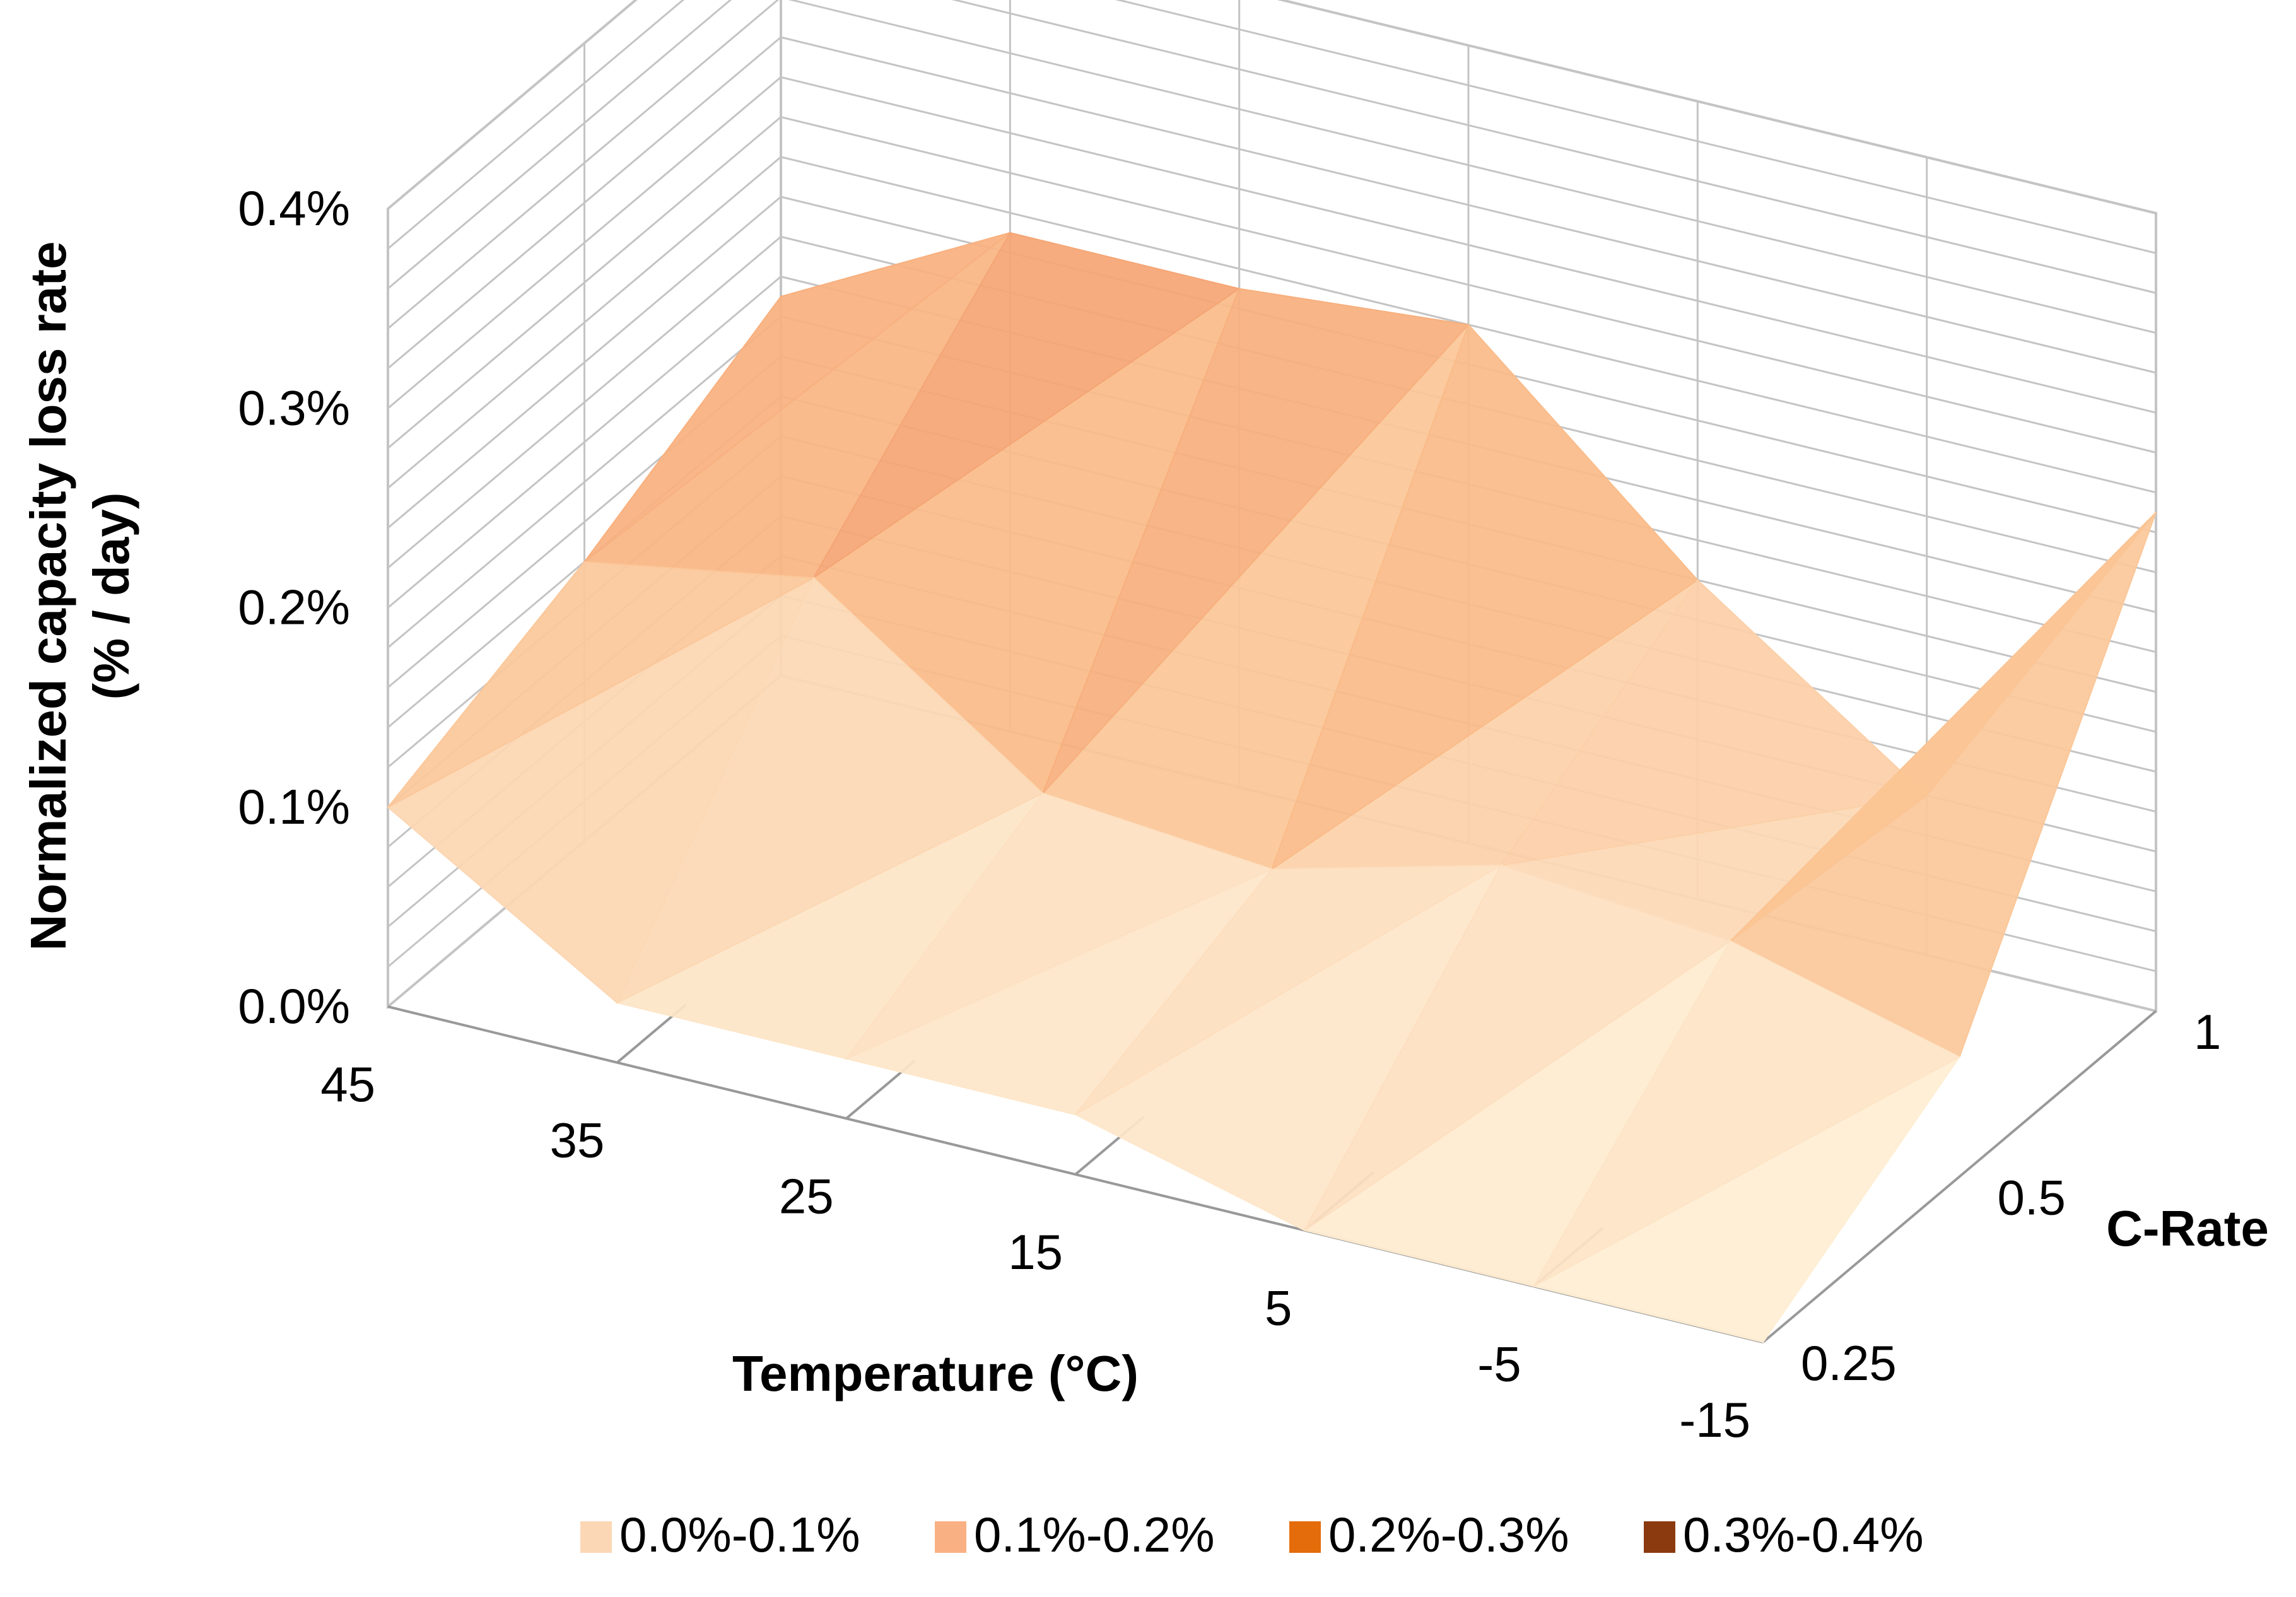 Image resolution: width=2296 pixels, height=1597 pixels. What do you see at coordinates (807, 1196) in the screenshot?
I see `x-tick-label: 25` at bounding box center [807, 1196].